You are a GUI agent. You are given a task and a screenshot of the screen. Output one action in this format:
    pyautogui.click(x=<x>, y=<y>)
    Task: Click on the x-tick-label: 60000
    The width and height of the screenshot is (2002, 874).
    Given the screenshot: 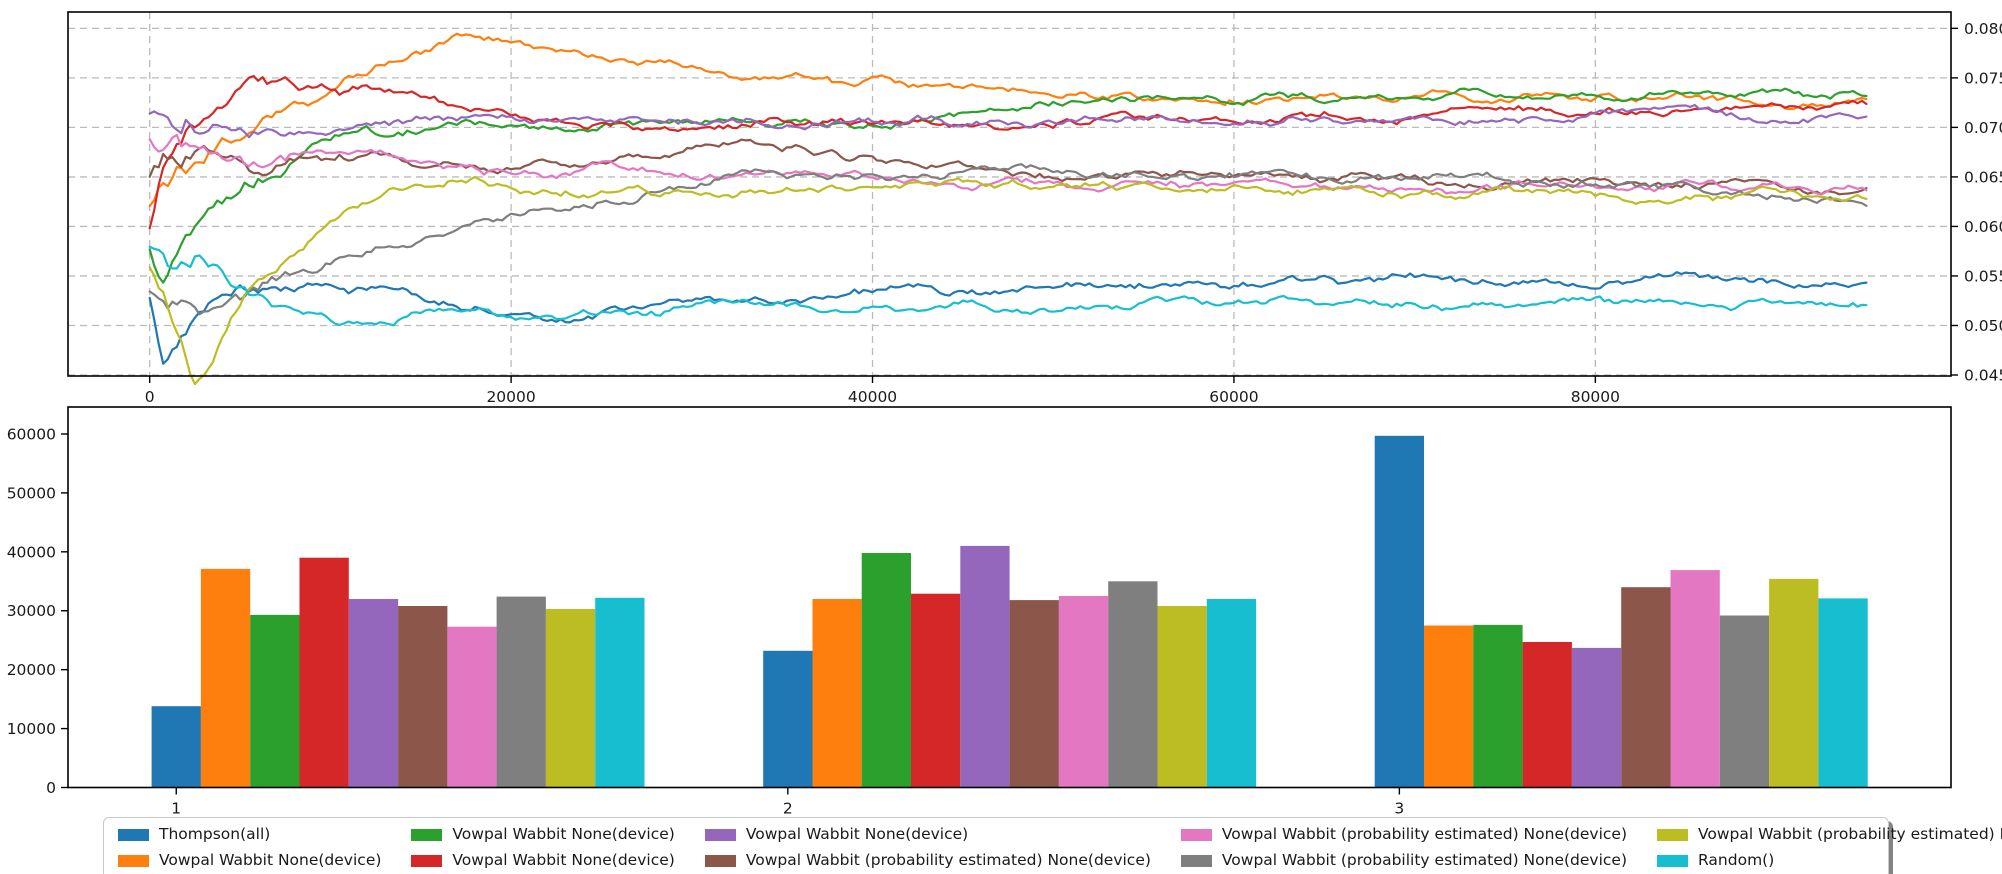 What is the action you would take?
    pyautogui.click(x=1233, y=397)
    